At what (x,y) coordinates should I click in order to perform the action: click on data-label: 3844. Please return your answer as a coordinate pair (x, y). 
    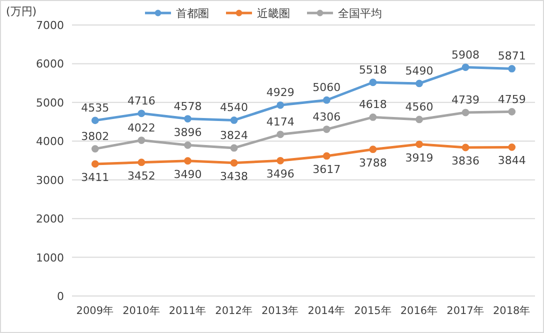
    Looking at the image, I should click on (512, 161).